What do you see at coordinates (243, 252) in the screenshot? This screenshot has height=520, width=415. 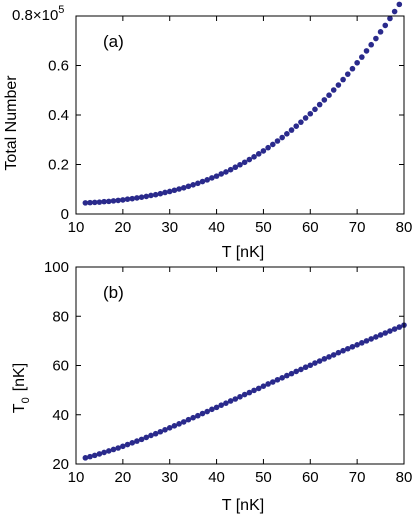 I see `panel-a-x-axis-label: T [nK]` at bounding box center [243, 252].